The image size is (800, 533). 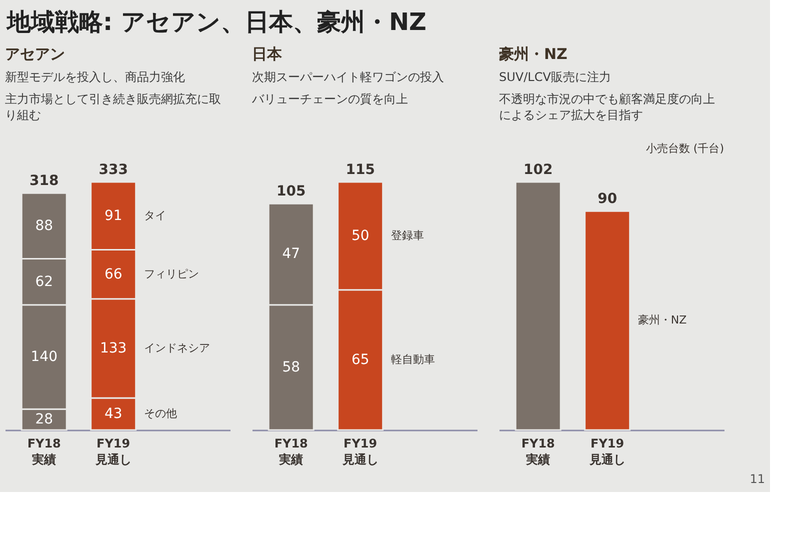 What do you see at coordinates (407, 235) in the screenshot?
I see `series-label: 登録車` at bounding box center [407, 235].